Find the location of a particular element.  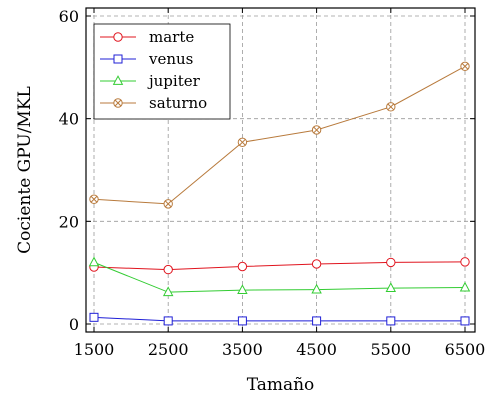

legend-label: venus is located at coordinates (170, 59).